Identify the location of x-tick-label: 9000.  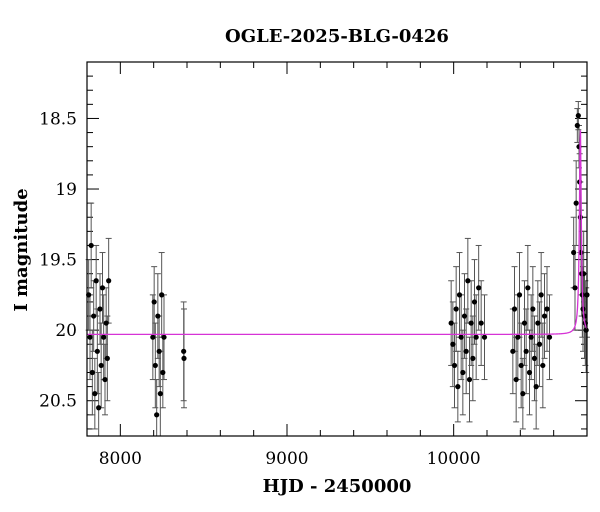
(286, 459).